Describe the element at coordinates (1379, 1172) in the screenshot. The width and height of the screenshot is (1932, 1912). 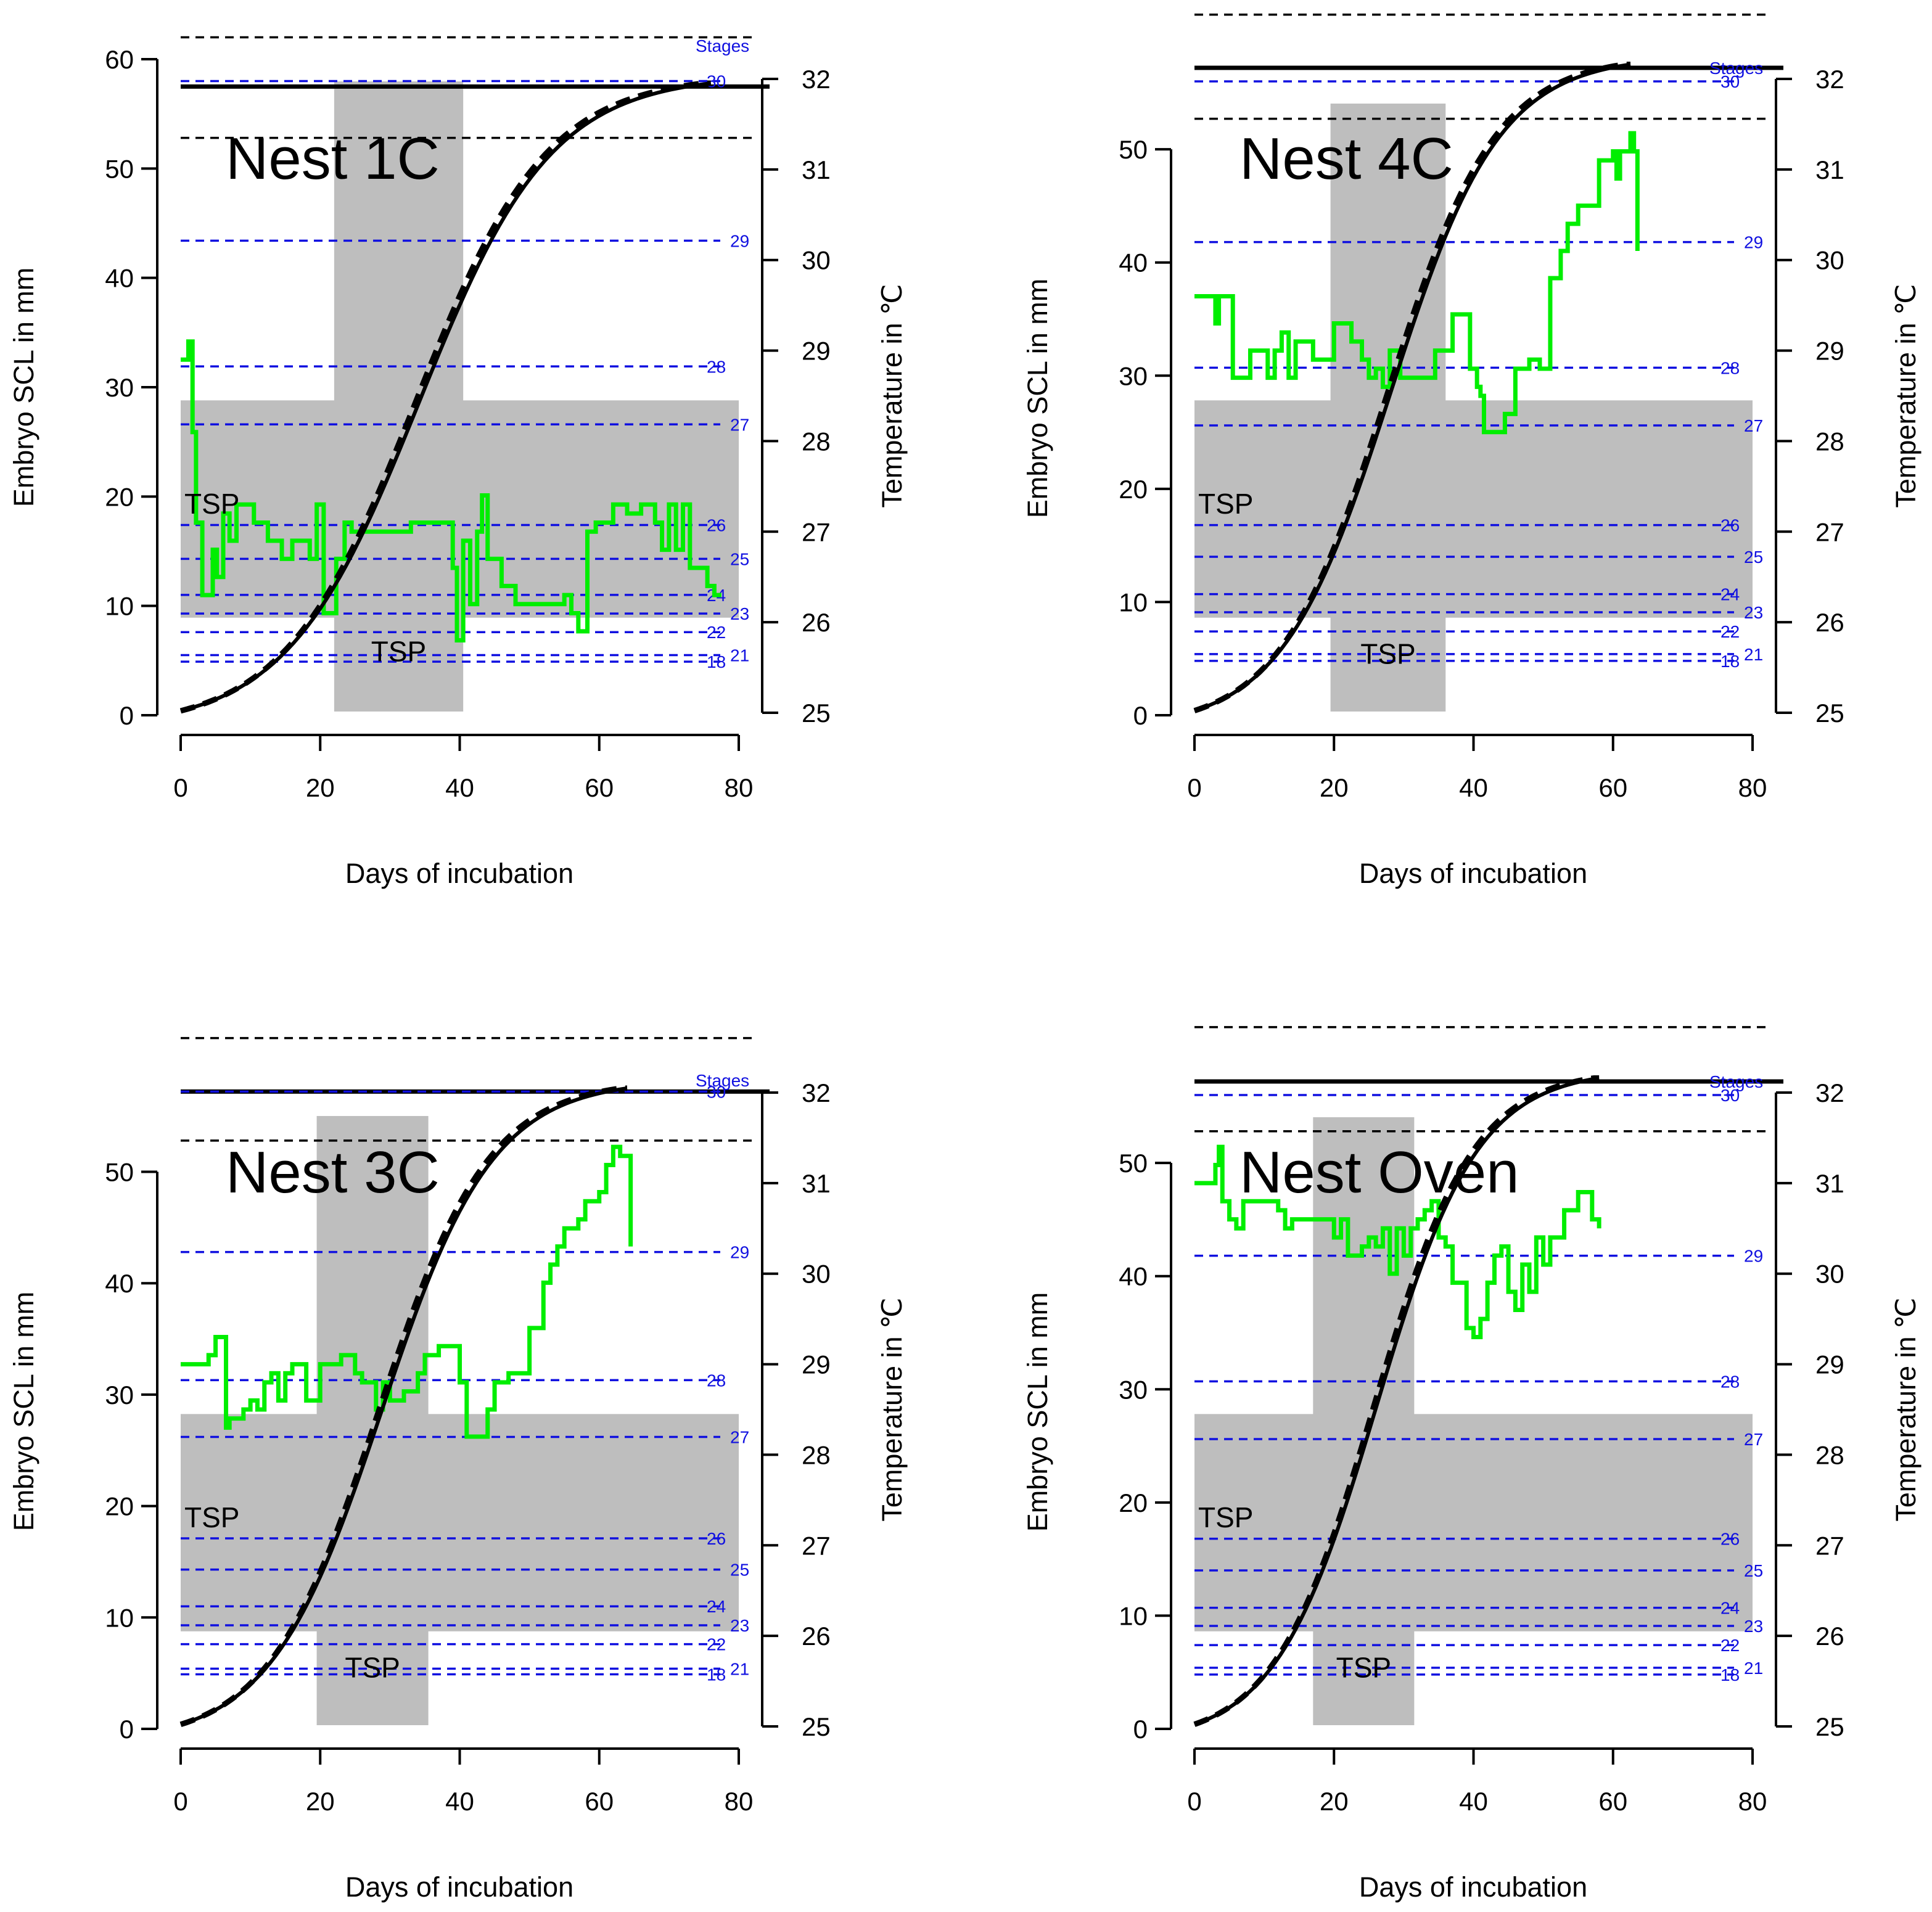
I see `panel-title: Nest Oven` at that location.